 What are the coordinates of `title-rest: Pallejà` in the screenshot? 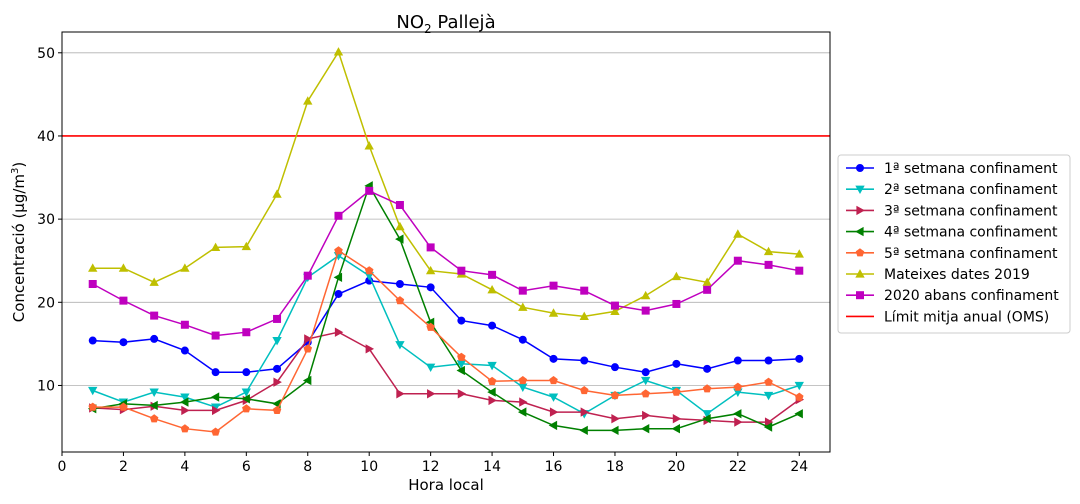 It's located at (464, 22).